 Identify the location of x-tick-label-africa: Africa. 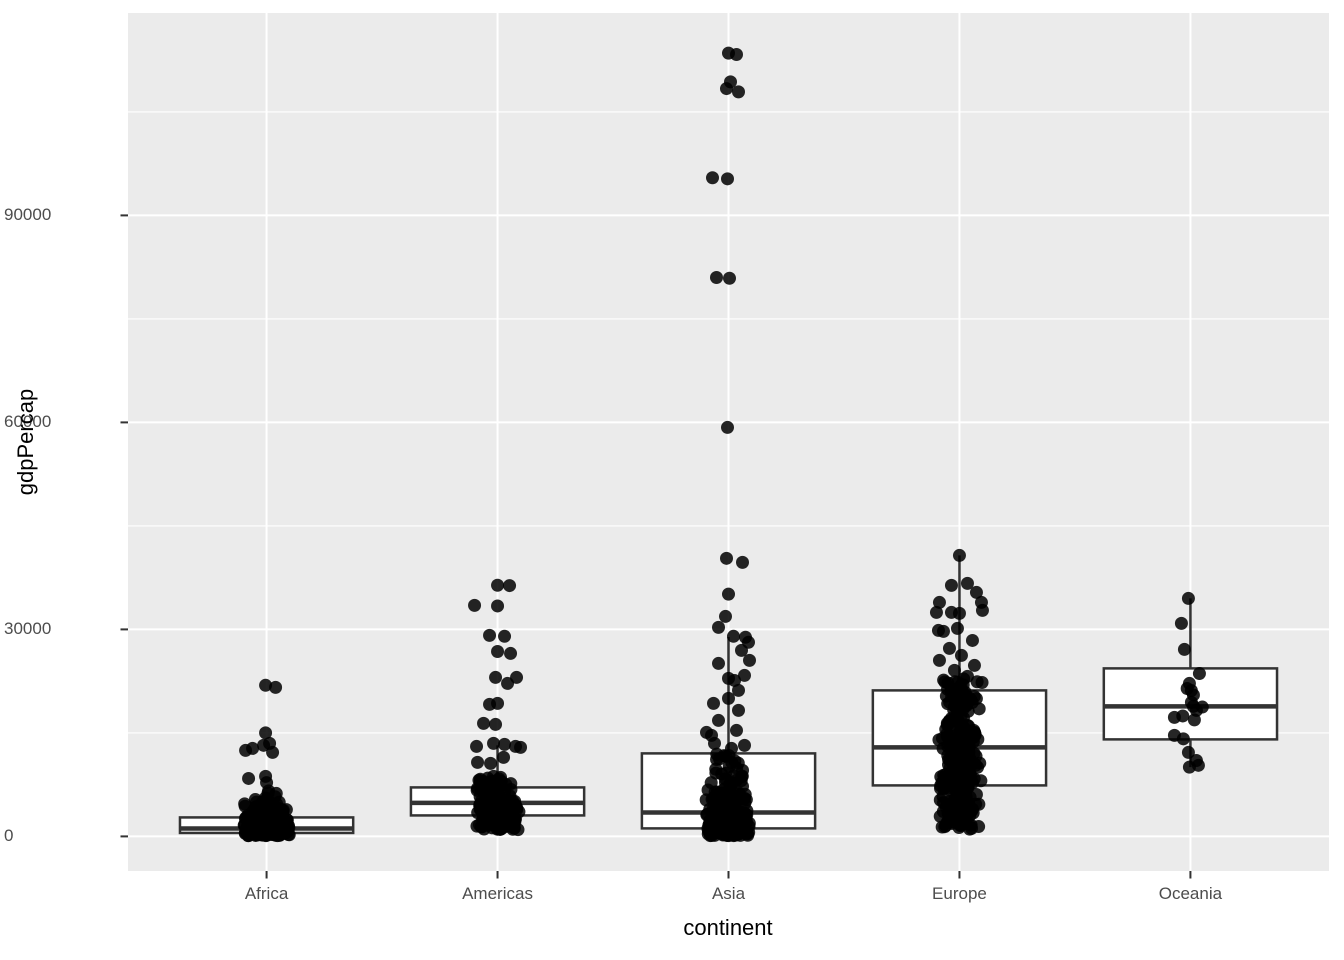
(266, 893).